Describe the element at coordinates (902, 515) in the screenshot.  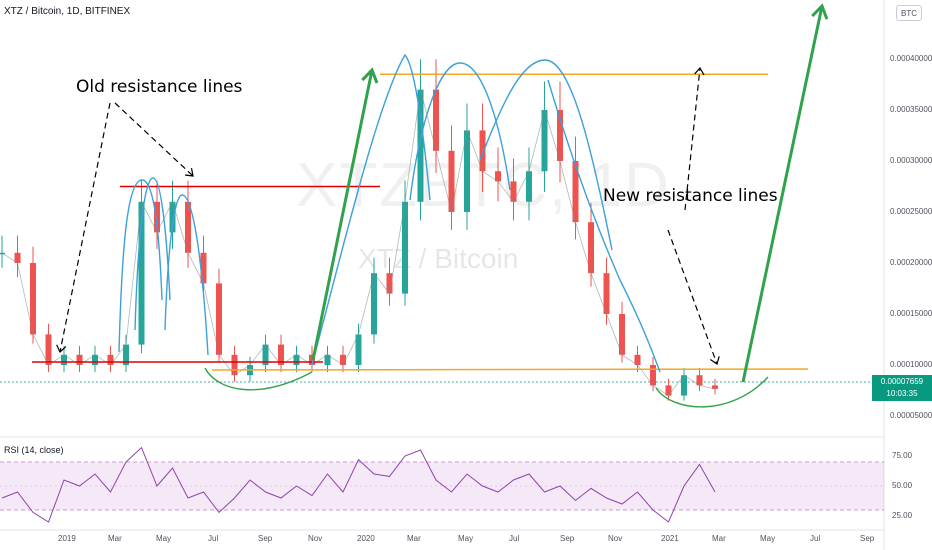
I see `rsi-tick-label: 25.00` at that location.